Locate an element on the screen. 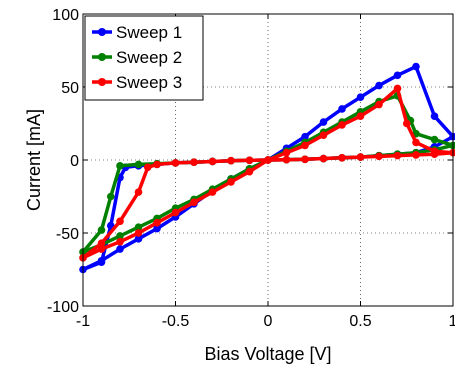  x-axis-label: Bias Voltage [V] is located at coordinates (267, 354).